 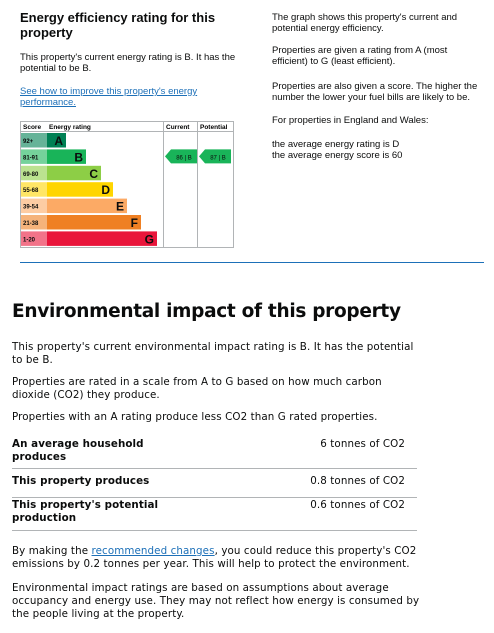 What do you see at coordinates (184, 158) in the screenshot?
I see `rating-label: 86 | B` at bounding box center [184, 158].